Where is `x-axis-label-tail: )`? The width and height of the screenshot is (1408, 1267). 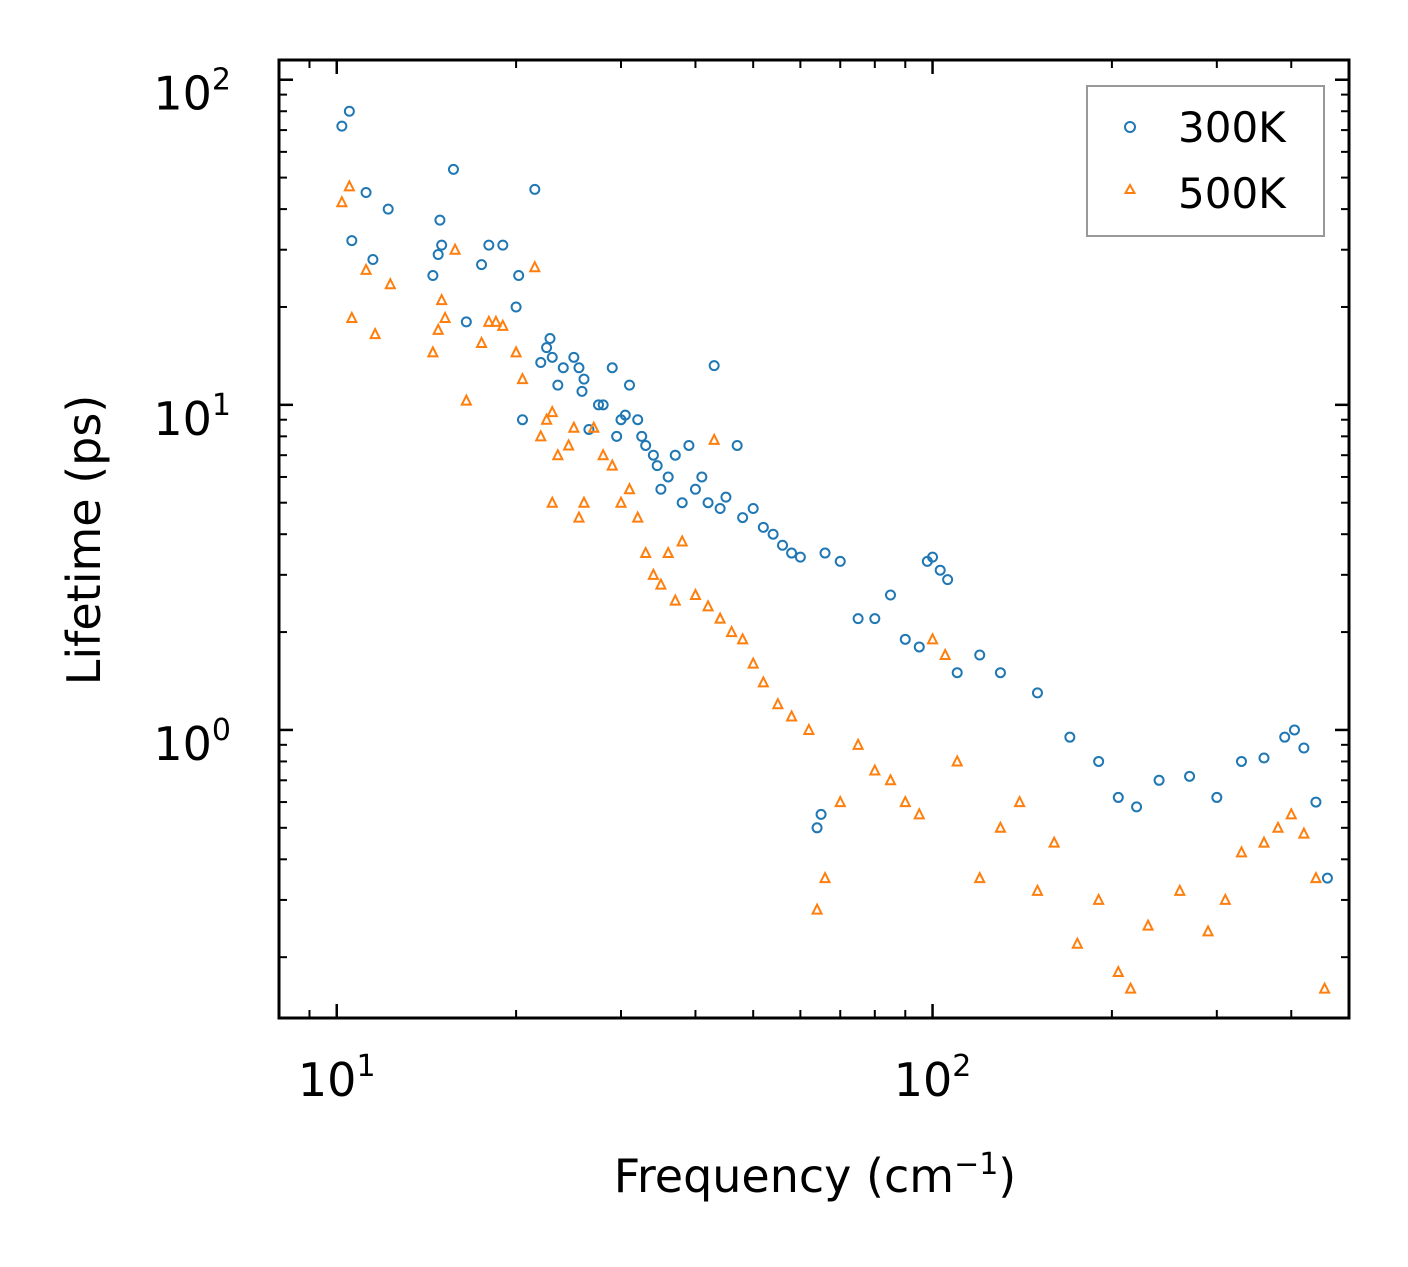
x-axis-label-tail: ) is located at coordinates (1007, 1176).